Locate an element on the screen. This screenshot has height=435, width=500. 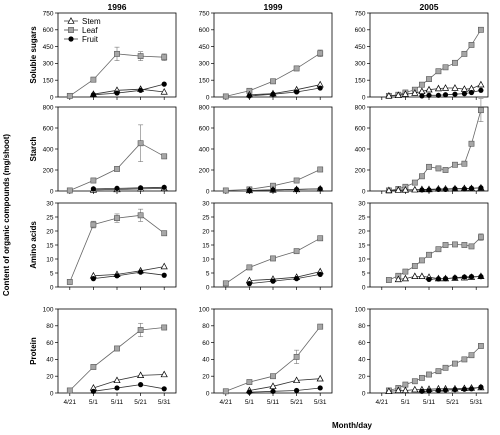
y-tick-label: 60 is located at coordinates (50, 343).